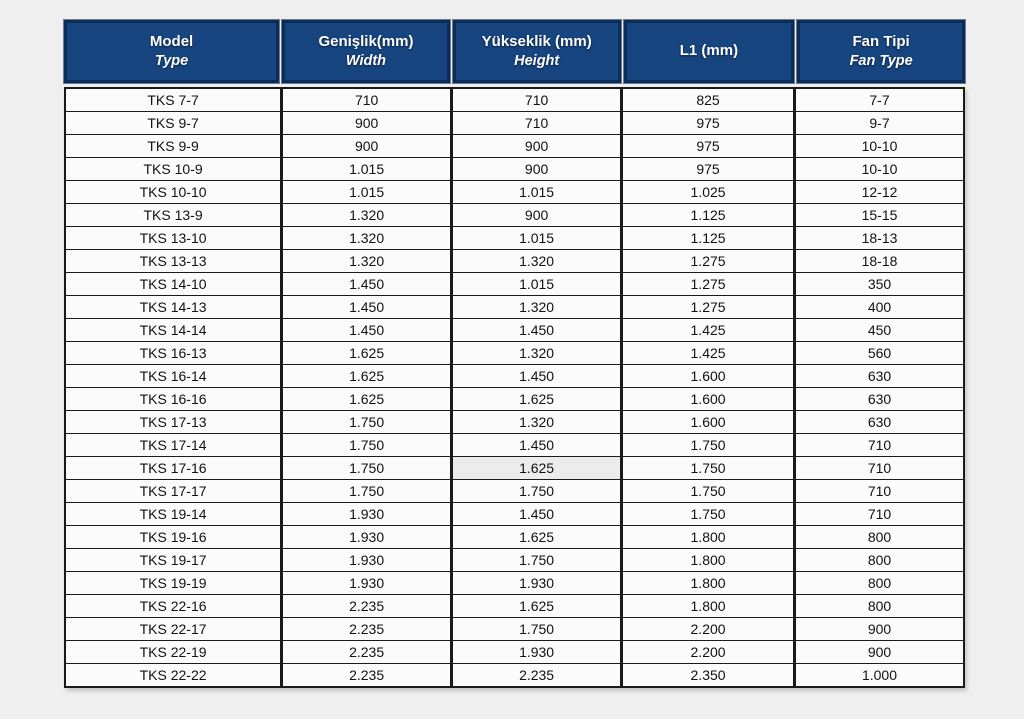 The image size is (1024, 719). Describe the element at coordinates (537, 123) in the screenshot. I see `cell-height: 710` at that location.